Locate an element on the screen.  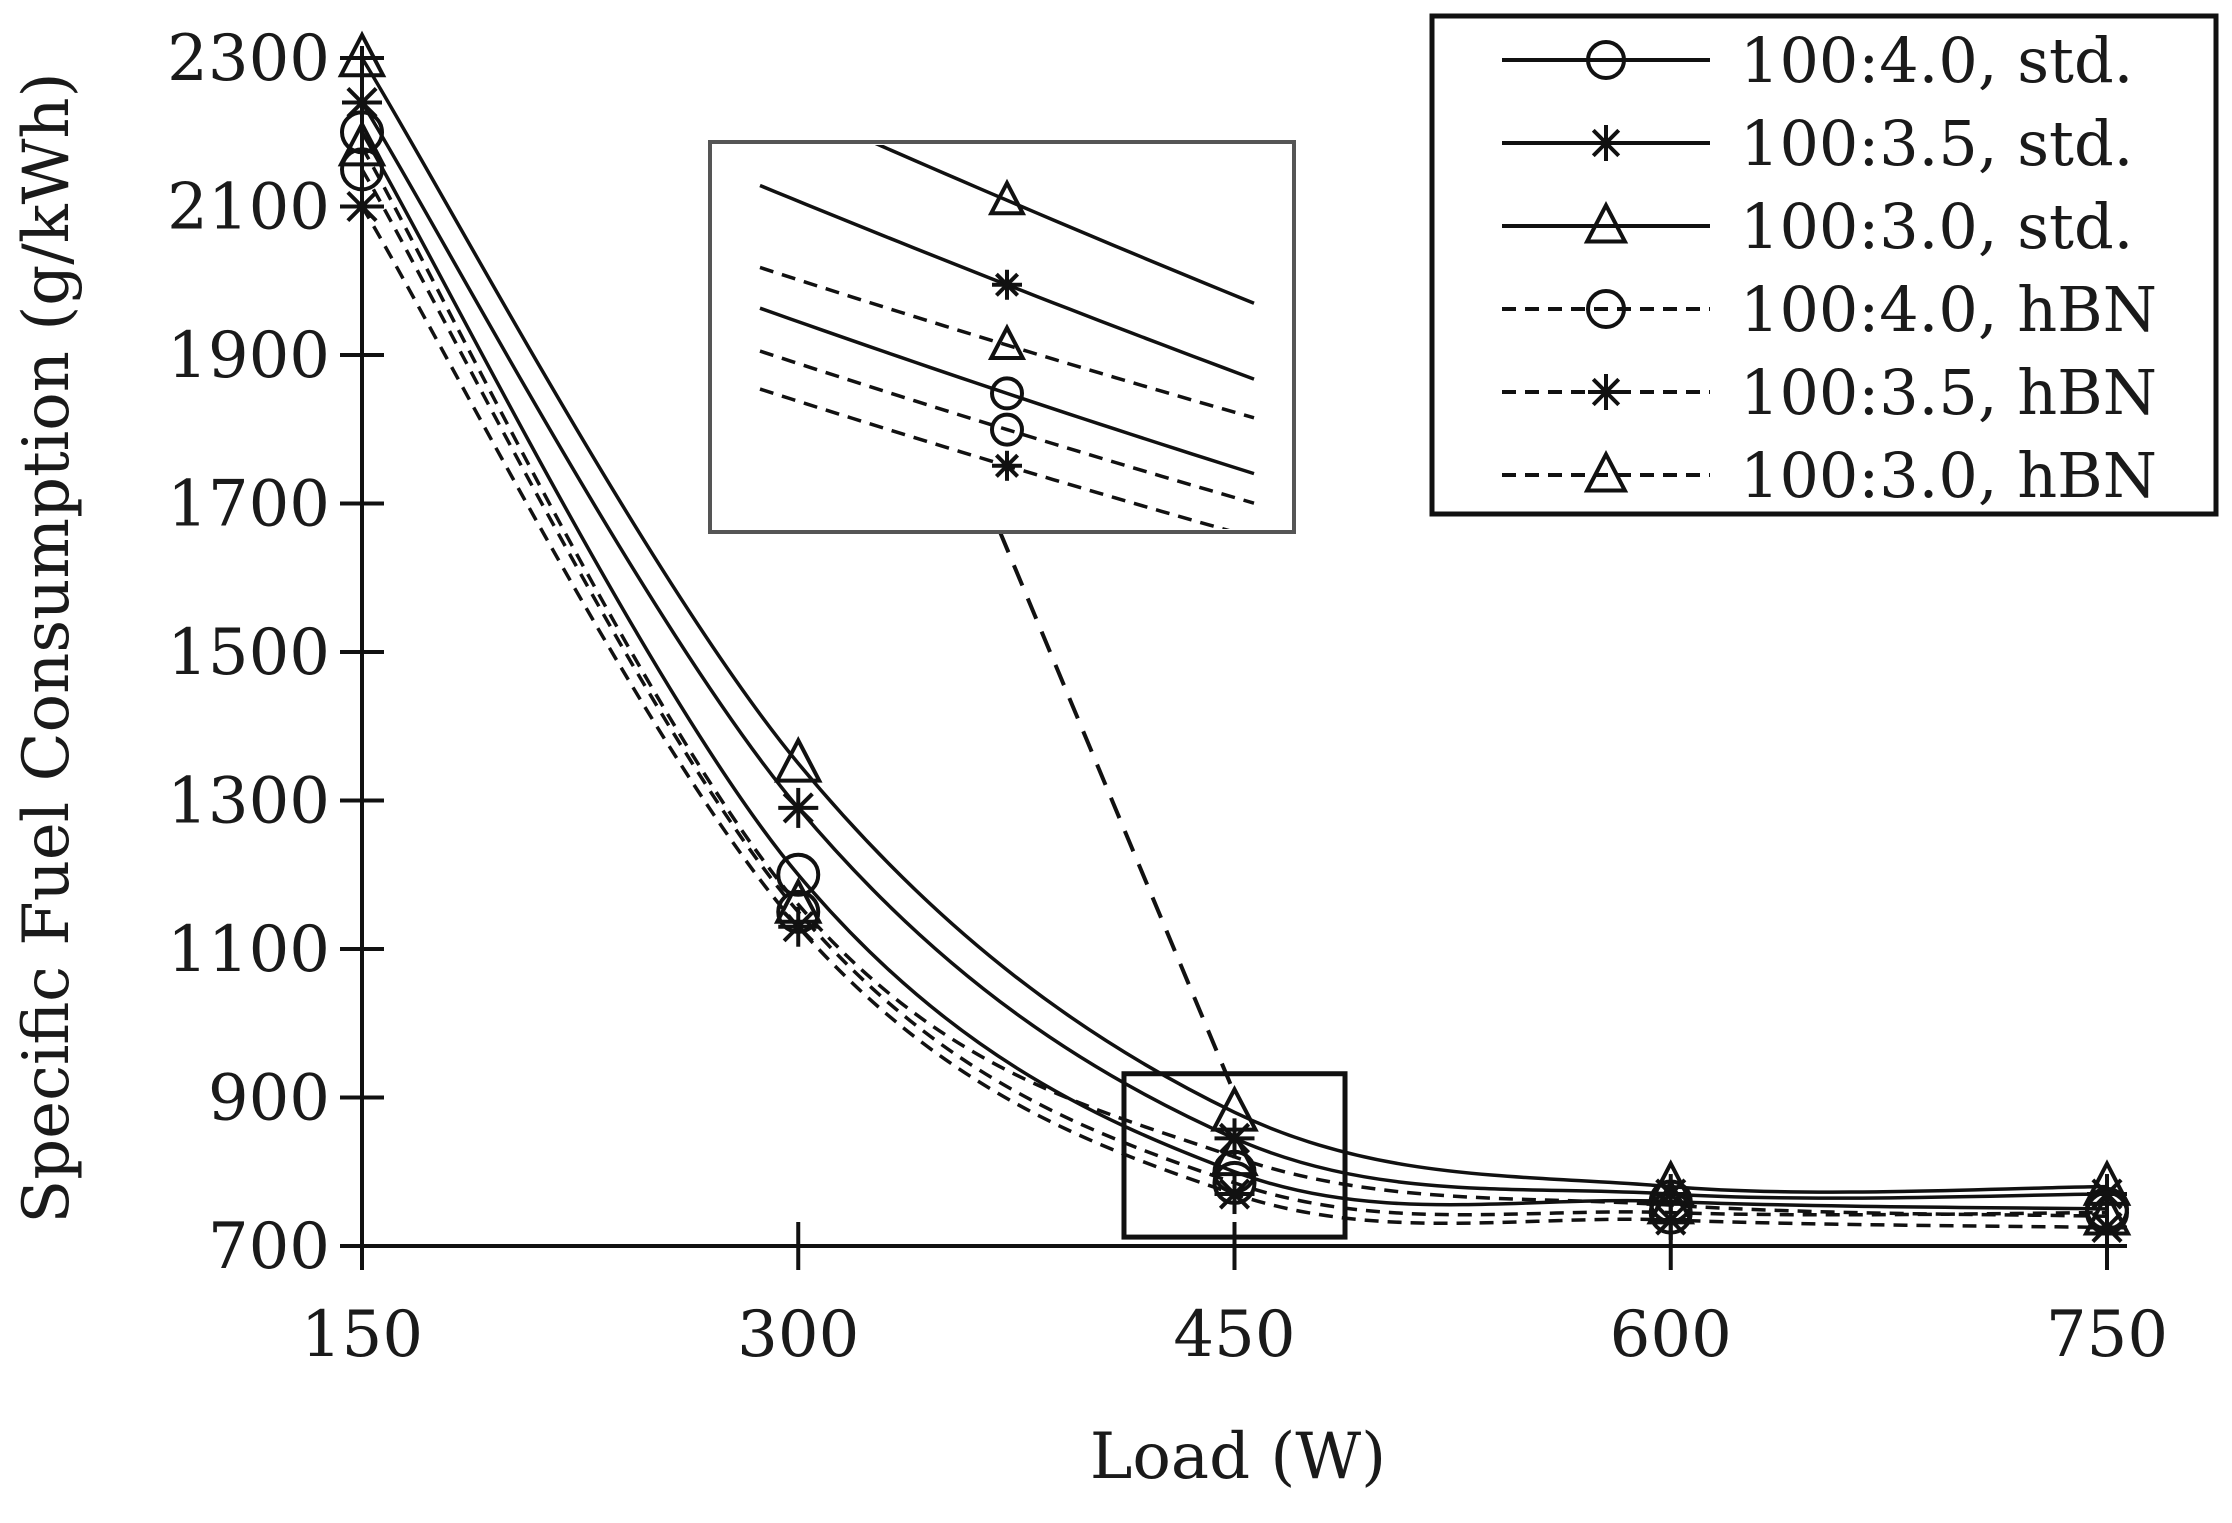
legend-marker-100-3-5-std is located at coordinates (1606, 143).